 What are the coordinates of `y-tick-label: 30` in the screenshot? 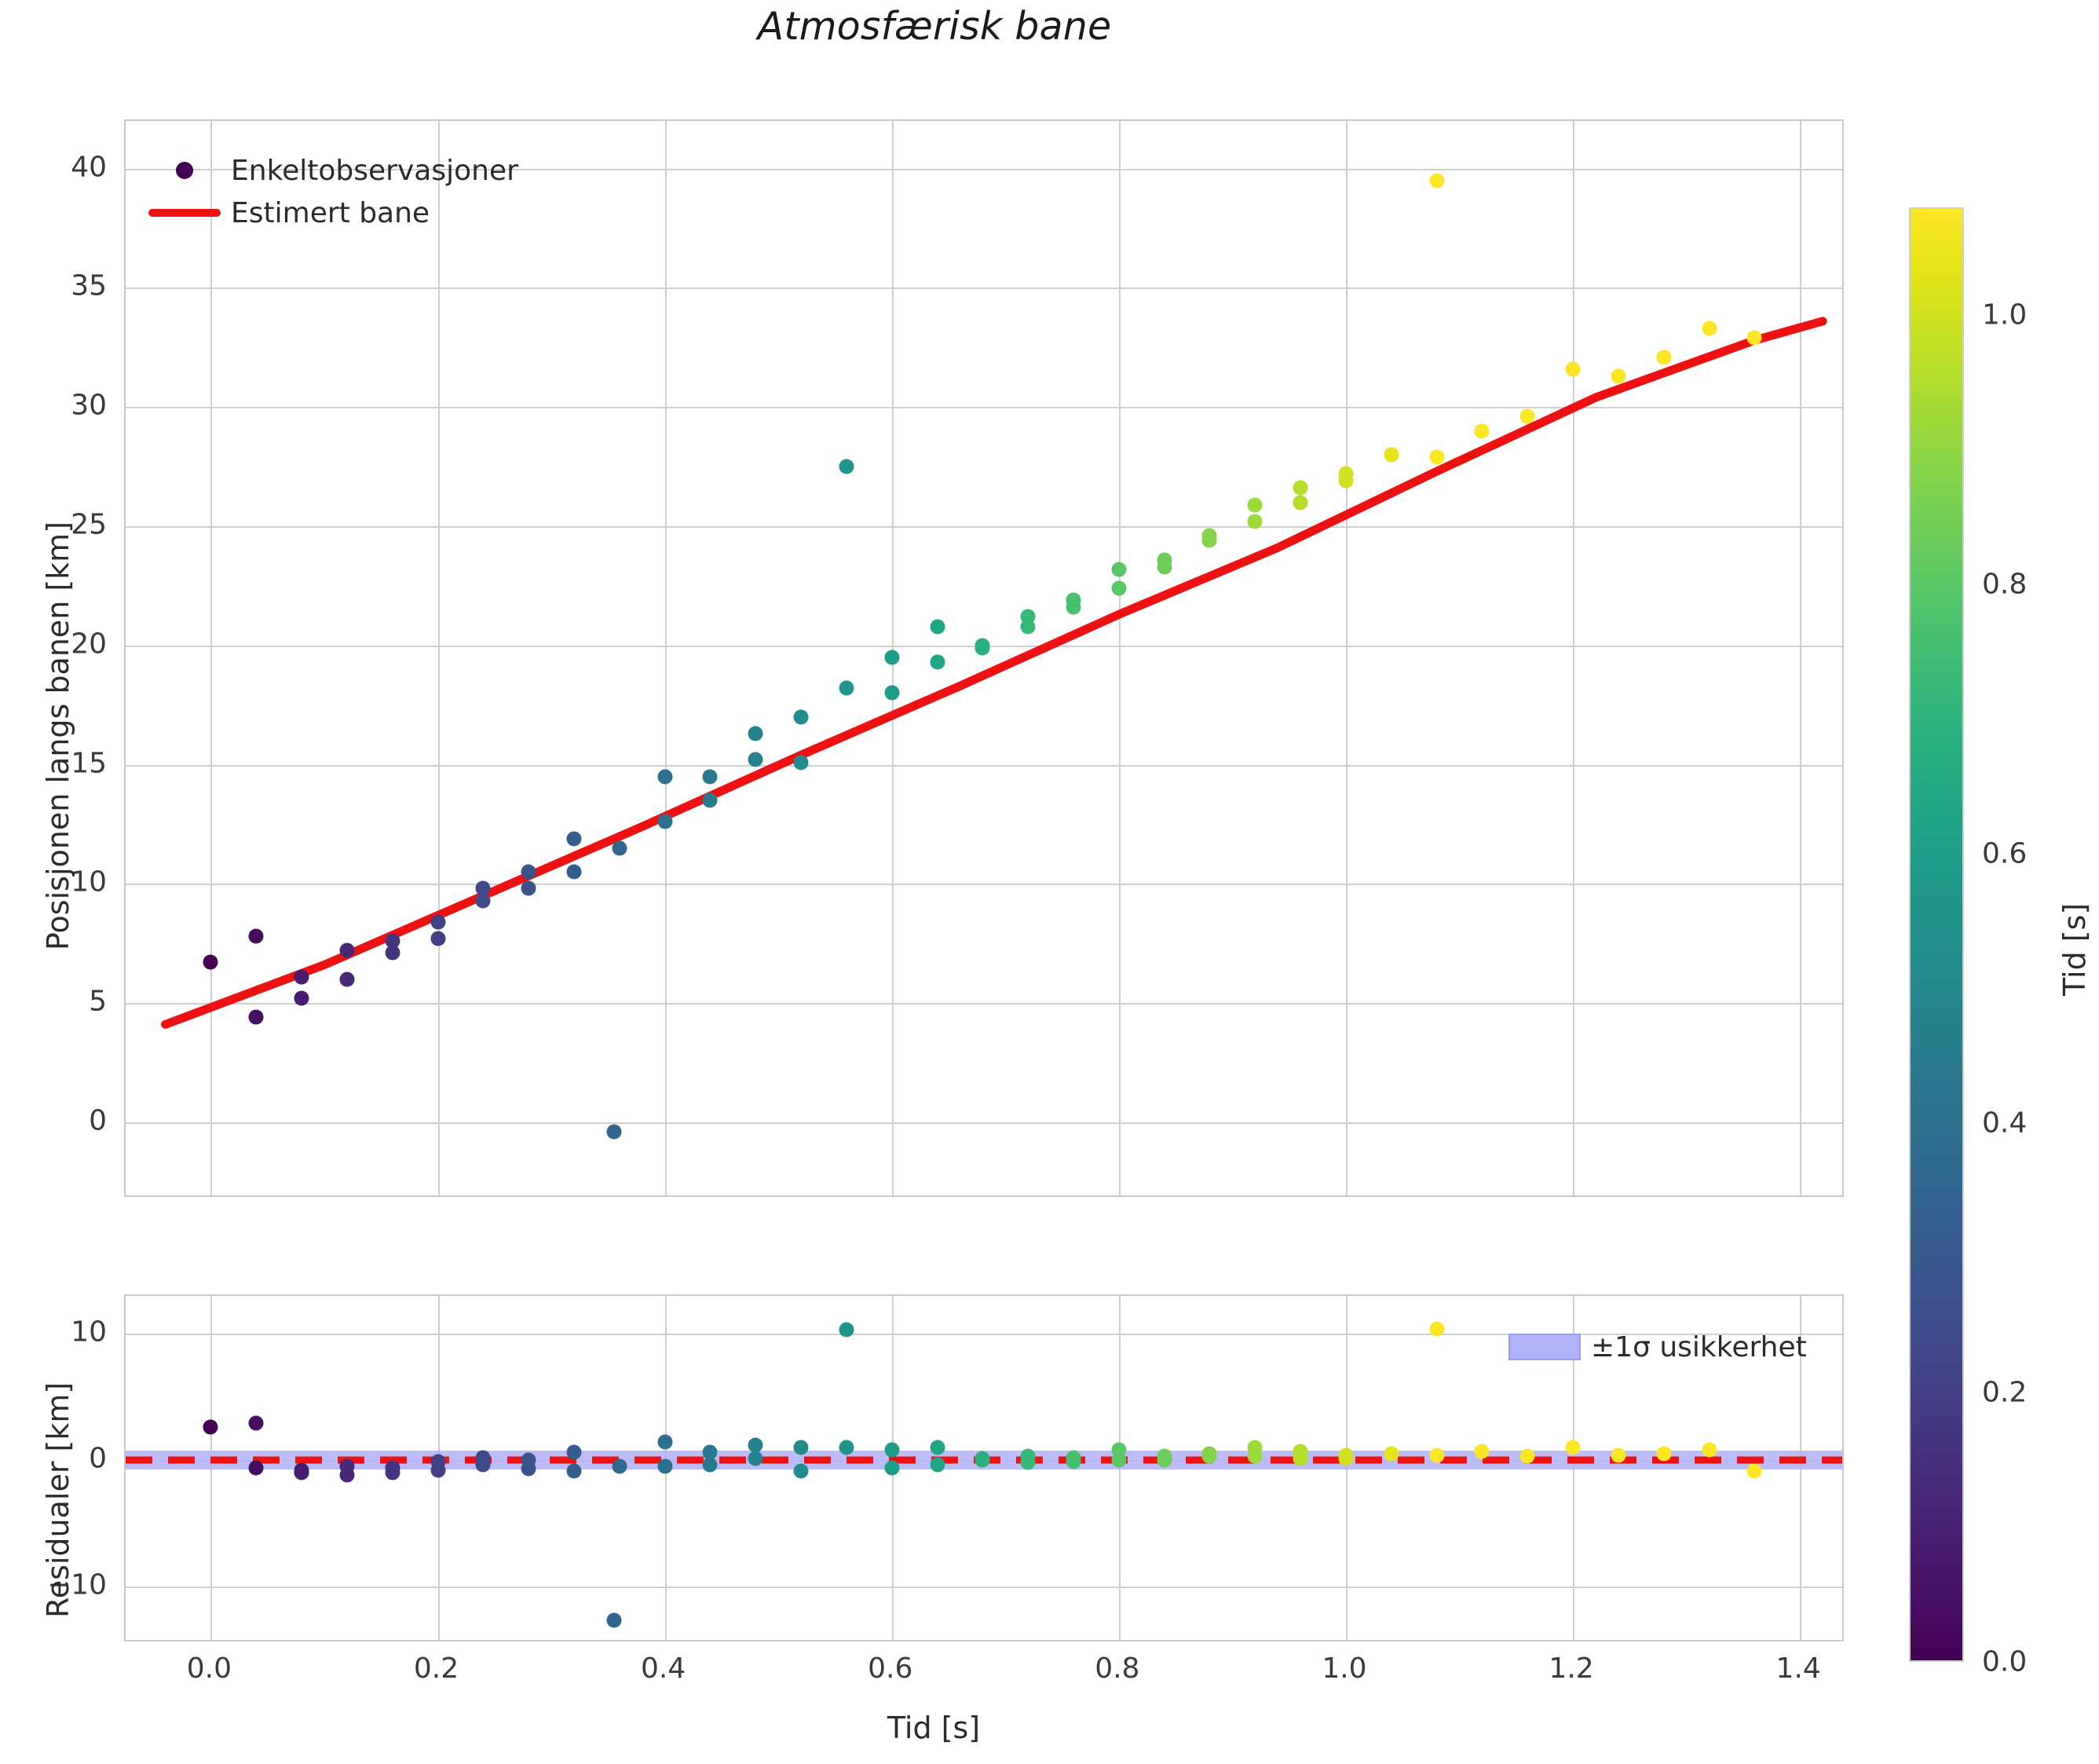 It's located at (89, 405).